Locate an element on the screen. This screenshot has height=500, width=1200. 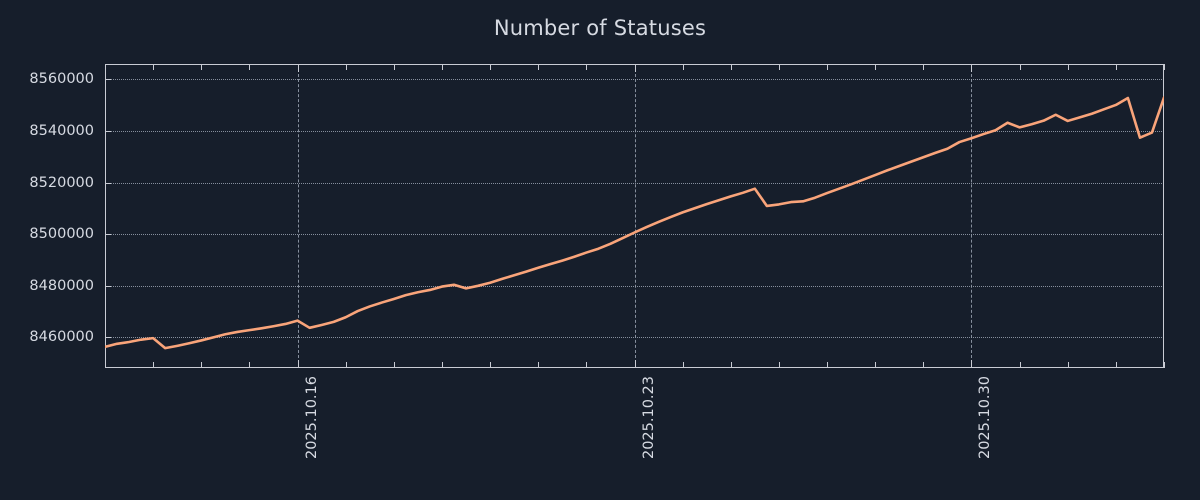
y-tick-label: 8540000 is located at coordinates (61, 130).